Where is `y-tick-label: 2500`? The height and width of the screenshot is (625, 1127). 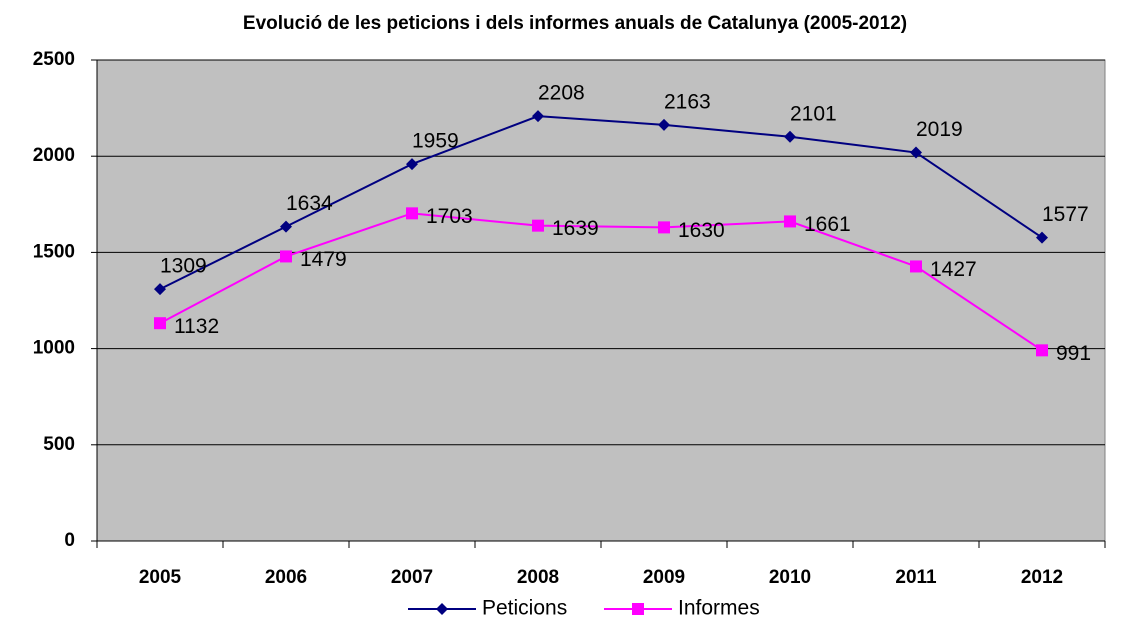 y-tick-label: 2500 is located at coordinates (54, 59).